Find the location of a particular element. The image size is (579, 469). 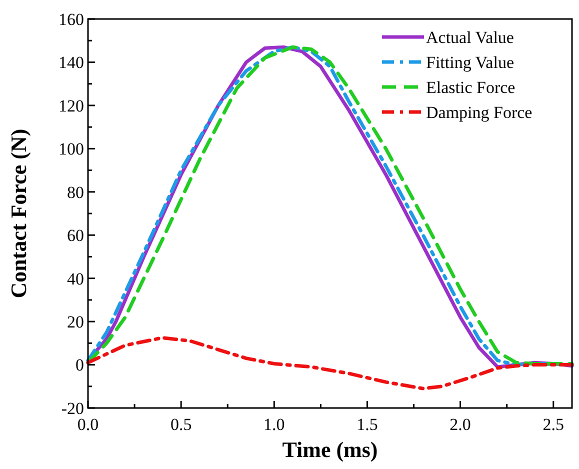

y-tick-label: 160 is located at coordinates (71, 19).